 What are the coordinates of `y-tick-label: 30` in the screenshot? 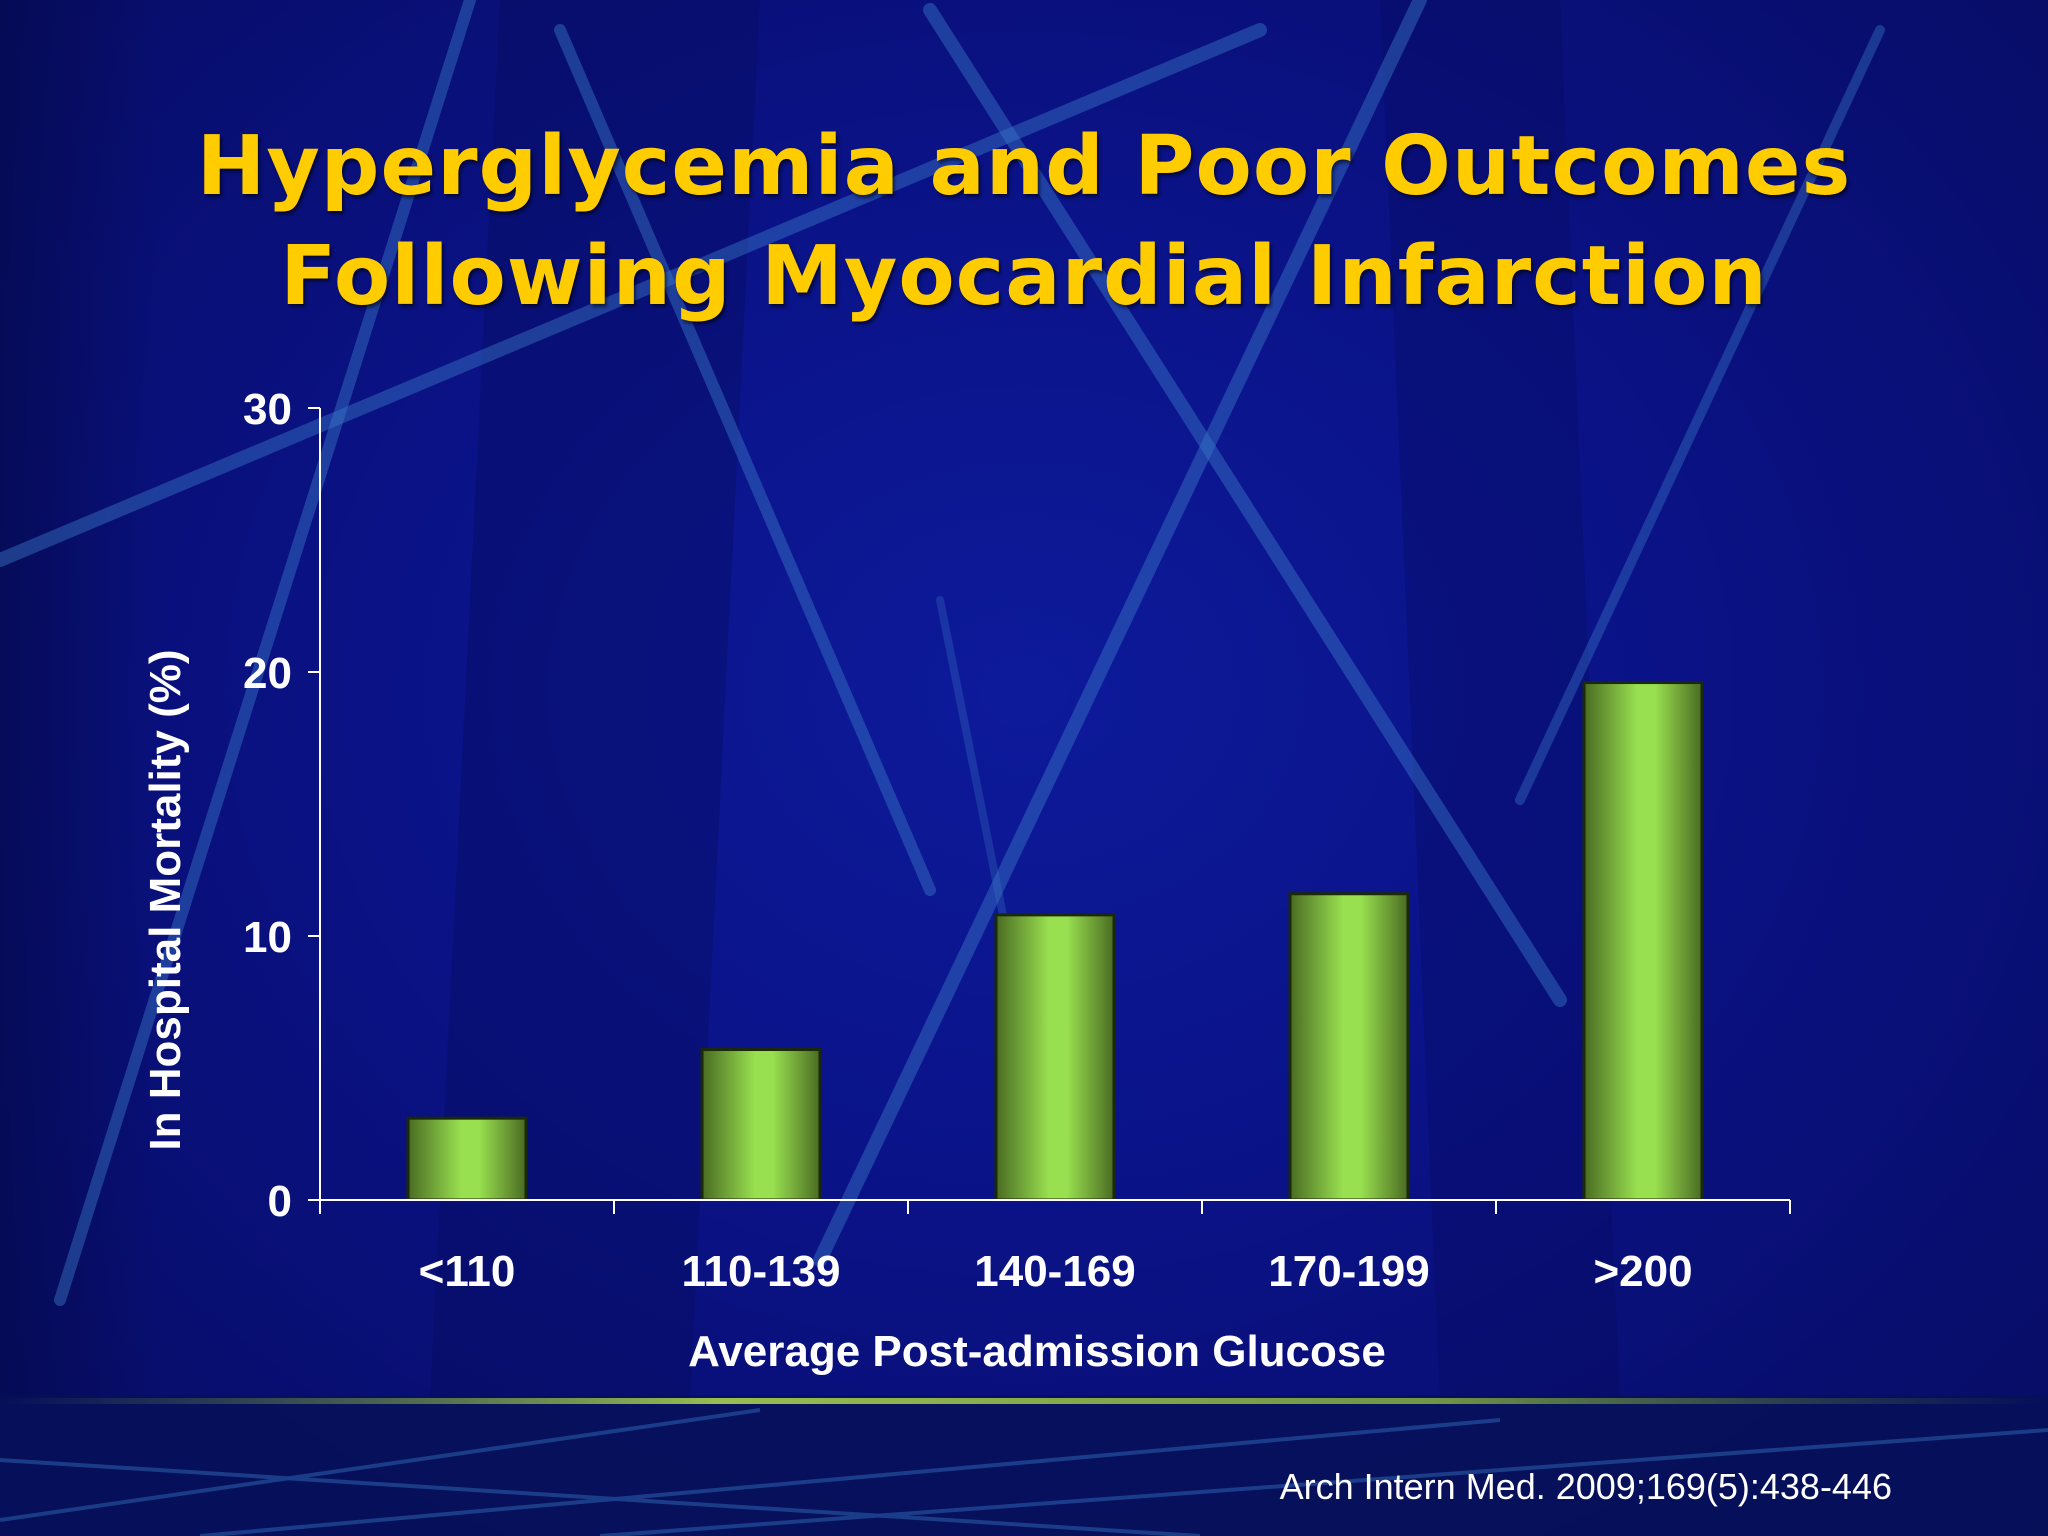 It's located at (267, 409).